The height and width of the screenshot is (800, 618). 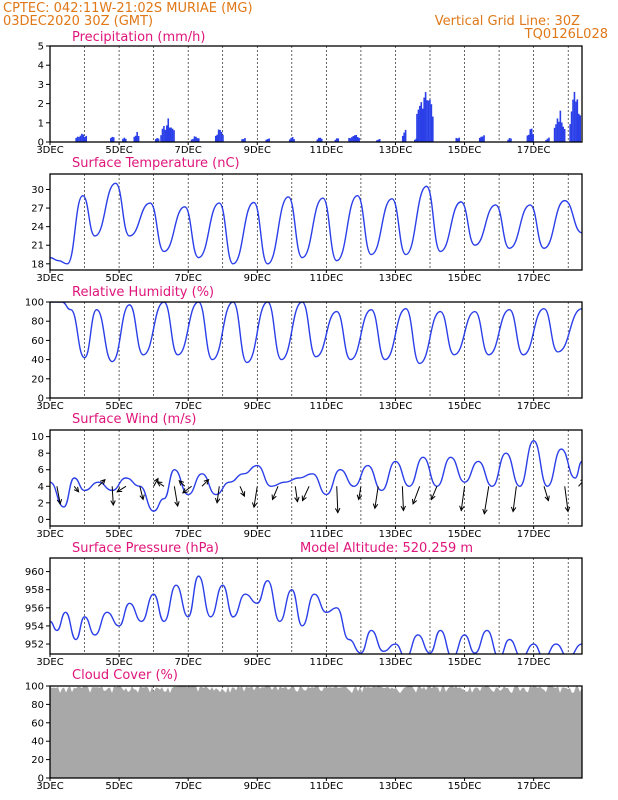 I want to click on pressure-title: Surface Pressure (hPa), so click(x=145, y=548).